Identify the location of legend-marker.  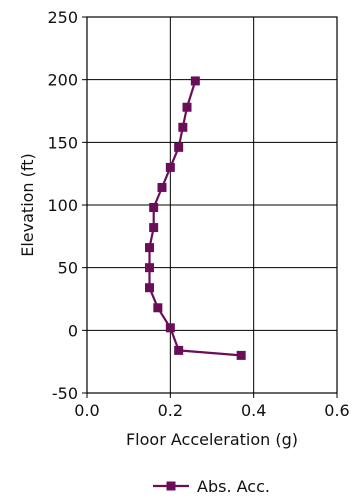
(171, 486).